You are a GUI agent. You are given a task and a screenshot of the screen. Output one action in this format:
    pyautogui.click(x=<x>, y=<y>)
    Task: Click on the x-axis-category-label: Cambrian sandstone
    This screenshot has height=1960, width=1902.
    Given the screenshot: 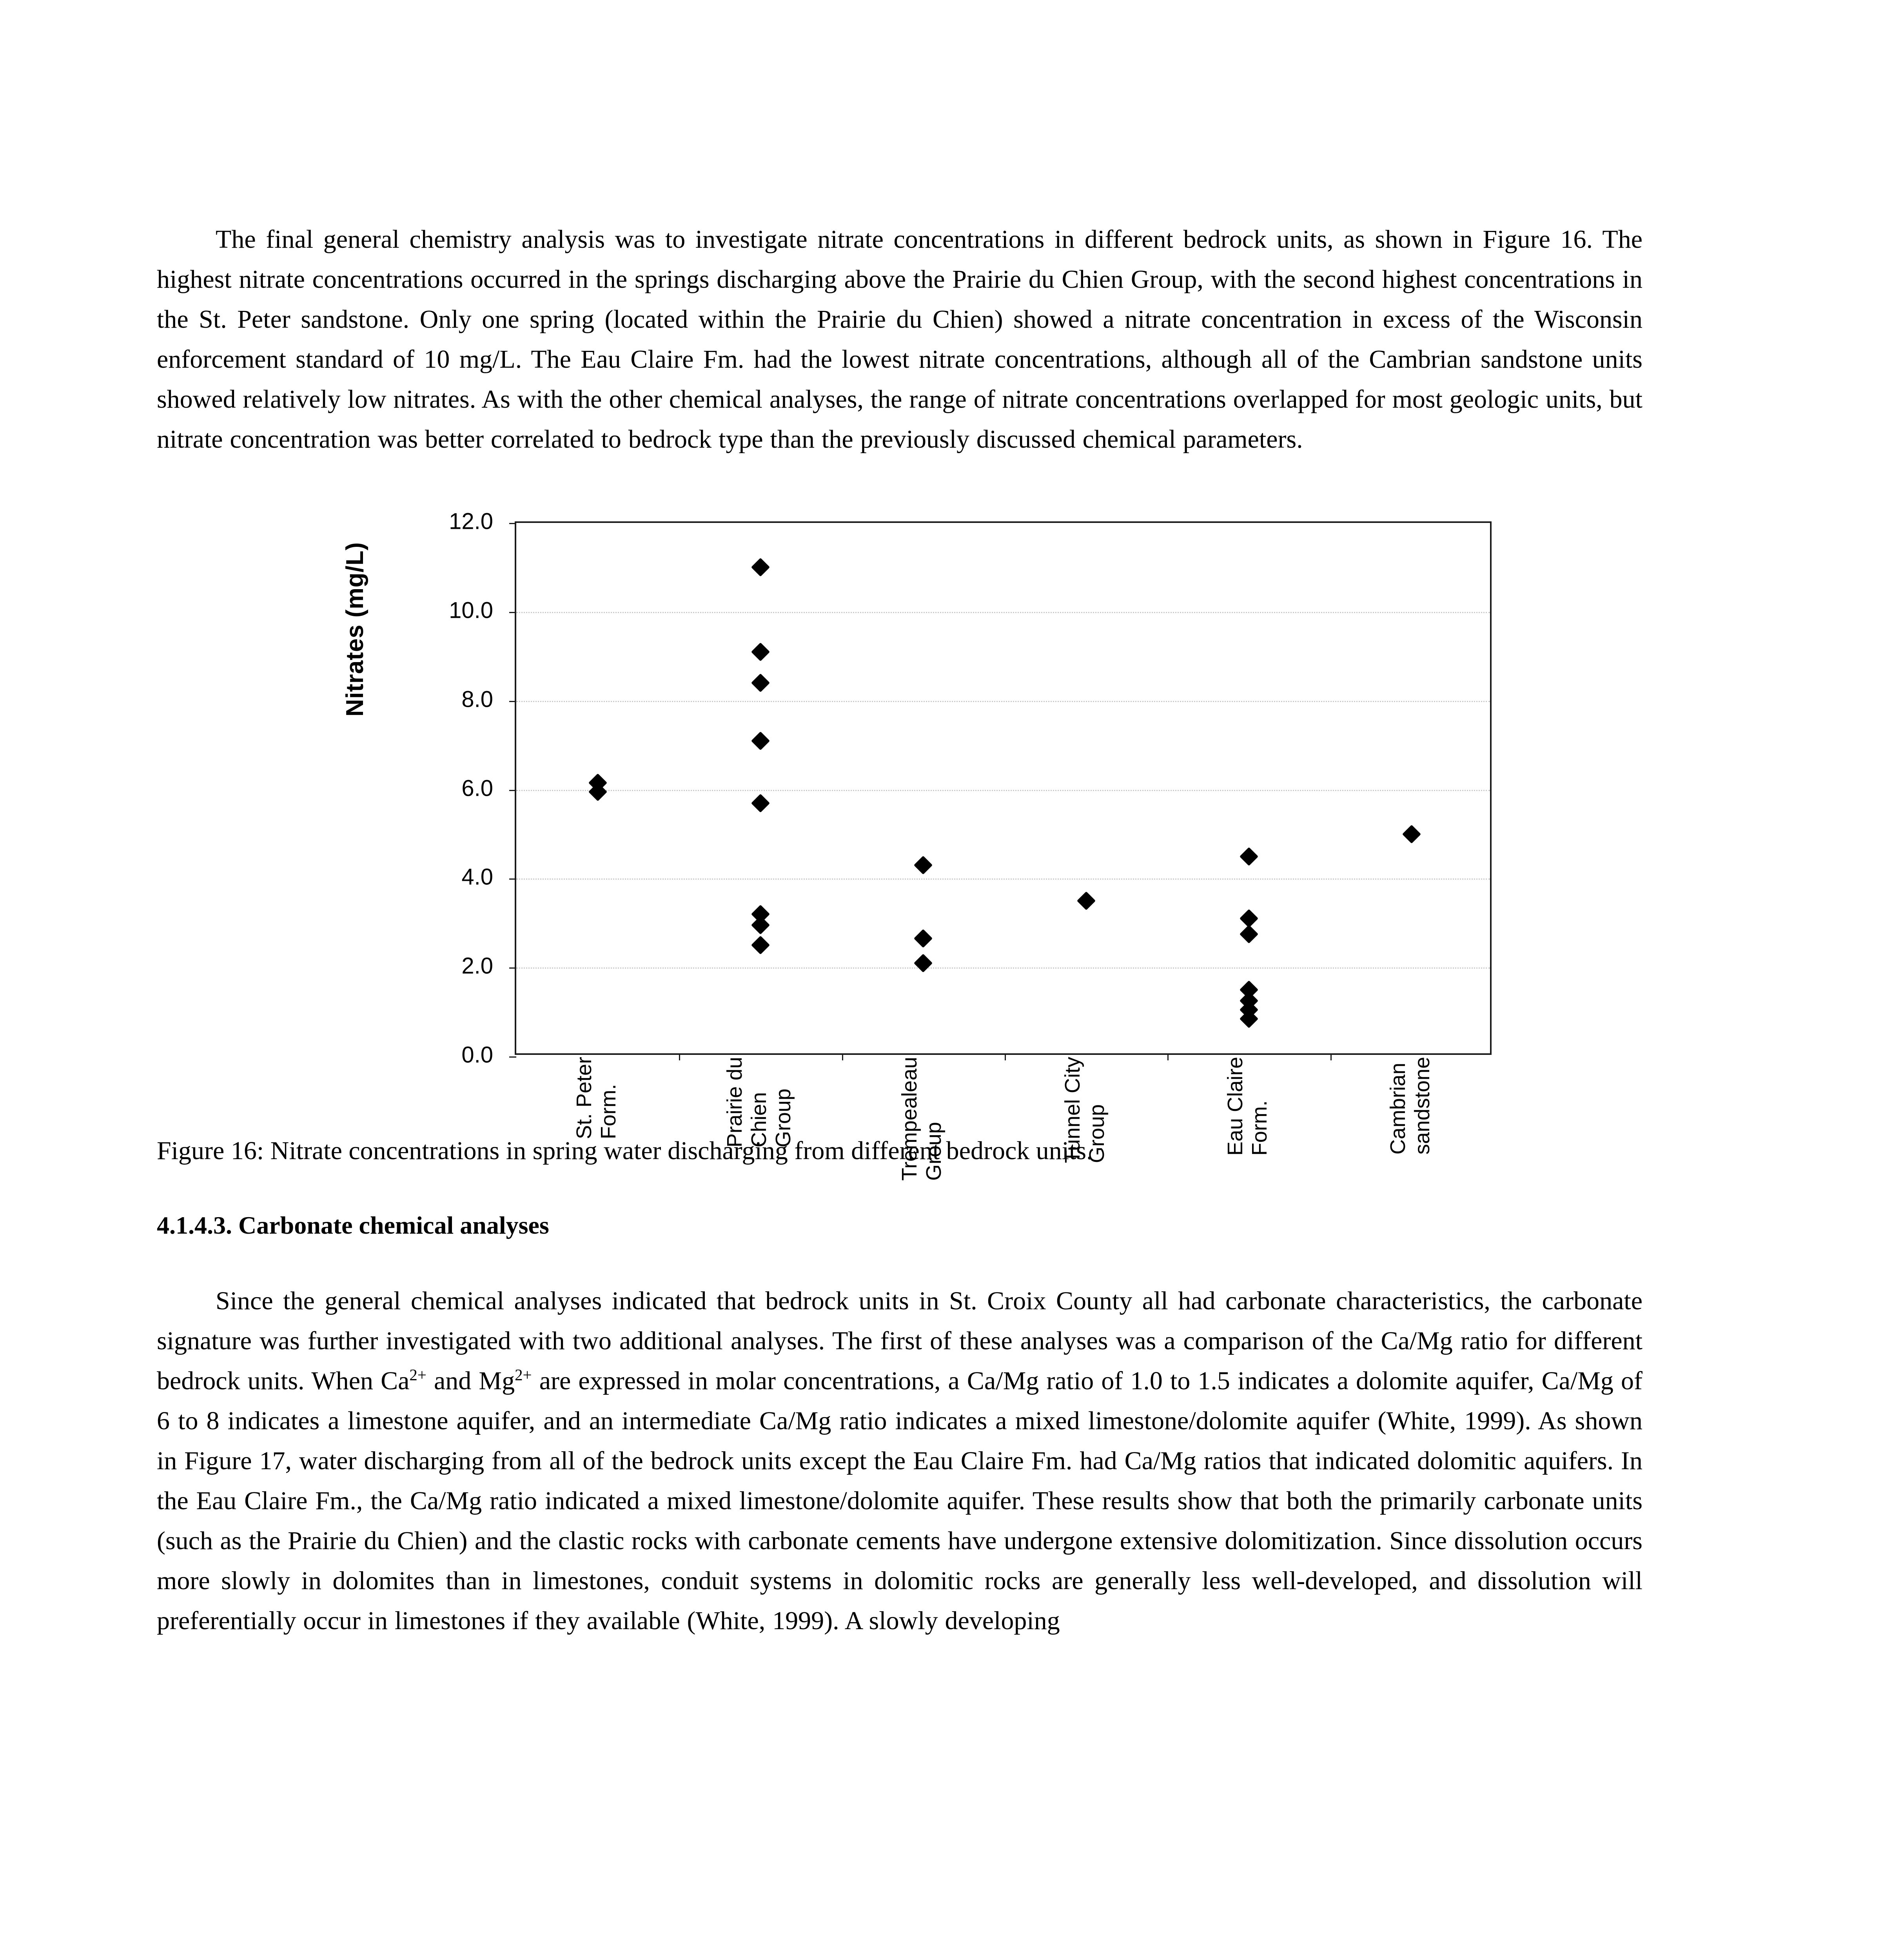 What is the action you would take?
    pyautogui.click(x=1410, y=1105)
    